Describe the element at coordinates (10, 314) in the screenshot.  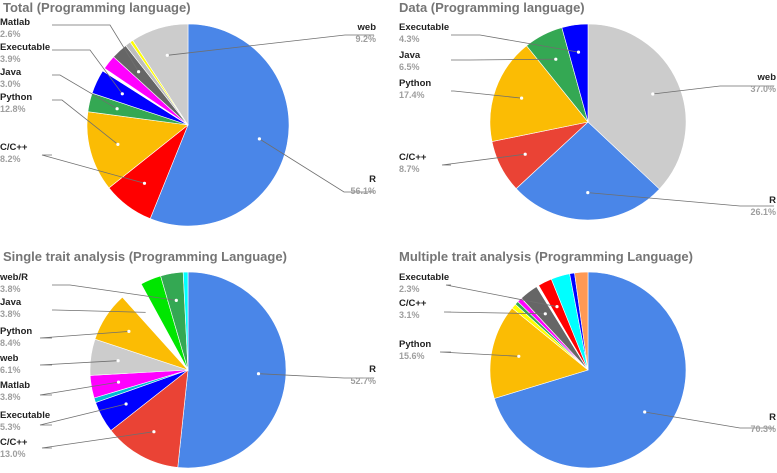
I see `slice-value-java: 3.8%` at that location.